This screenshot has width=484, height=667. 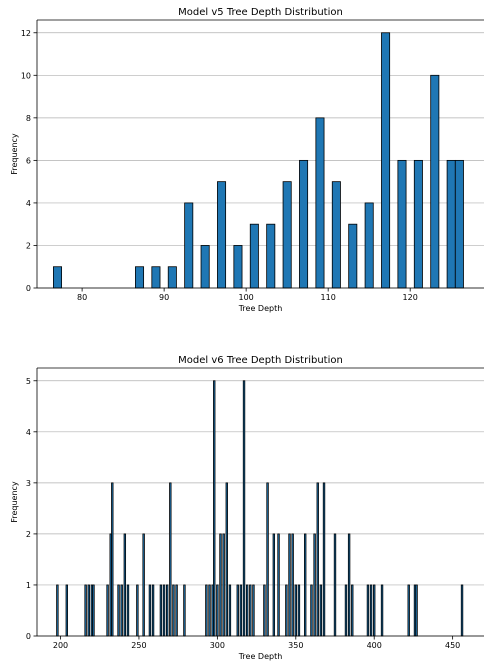 What do you see at coordinates (14, 502) in the screenshot?
I see `v6-y-axis-label: Frequency` at bounding box center [14, 502].